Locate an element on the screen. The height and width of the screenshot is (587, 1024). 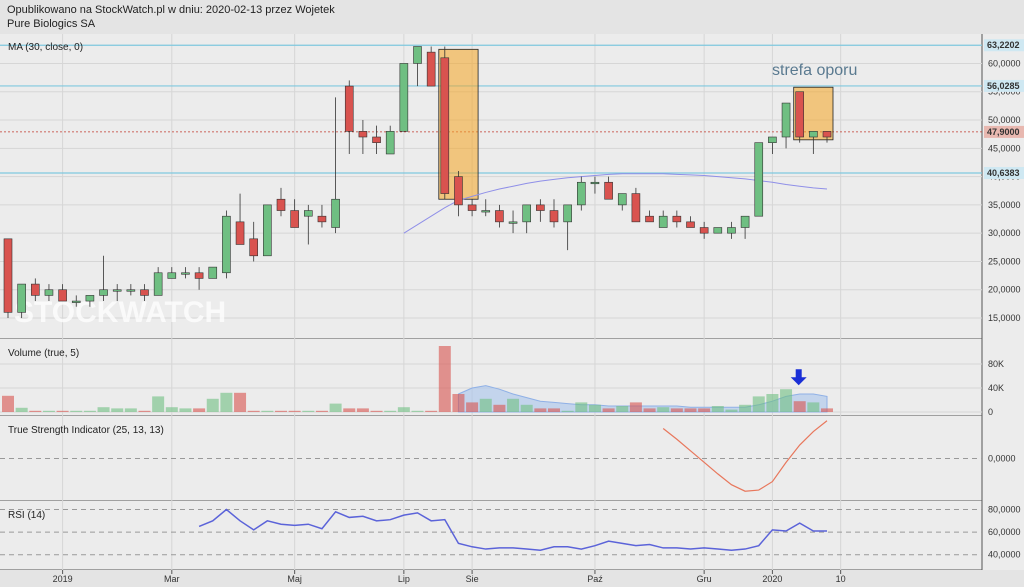
price-tick-label: 60,0000 is located at coordinates (1004, 63).